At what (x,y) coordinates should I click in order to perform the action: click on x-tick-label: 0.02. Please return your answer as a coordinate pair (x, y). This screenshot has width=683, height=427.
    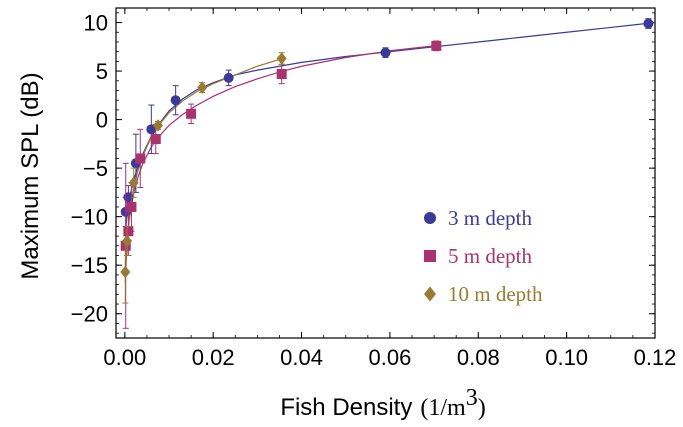
    Looking at the image, I should click on (213, 357).